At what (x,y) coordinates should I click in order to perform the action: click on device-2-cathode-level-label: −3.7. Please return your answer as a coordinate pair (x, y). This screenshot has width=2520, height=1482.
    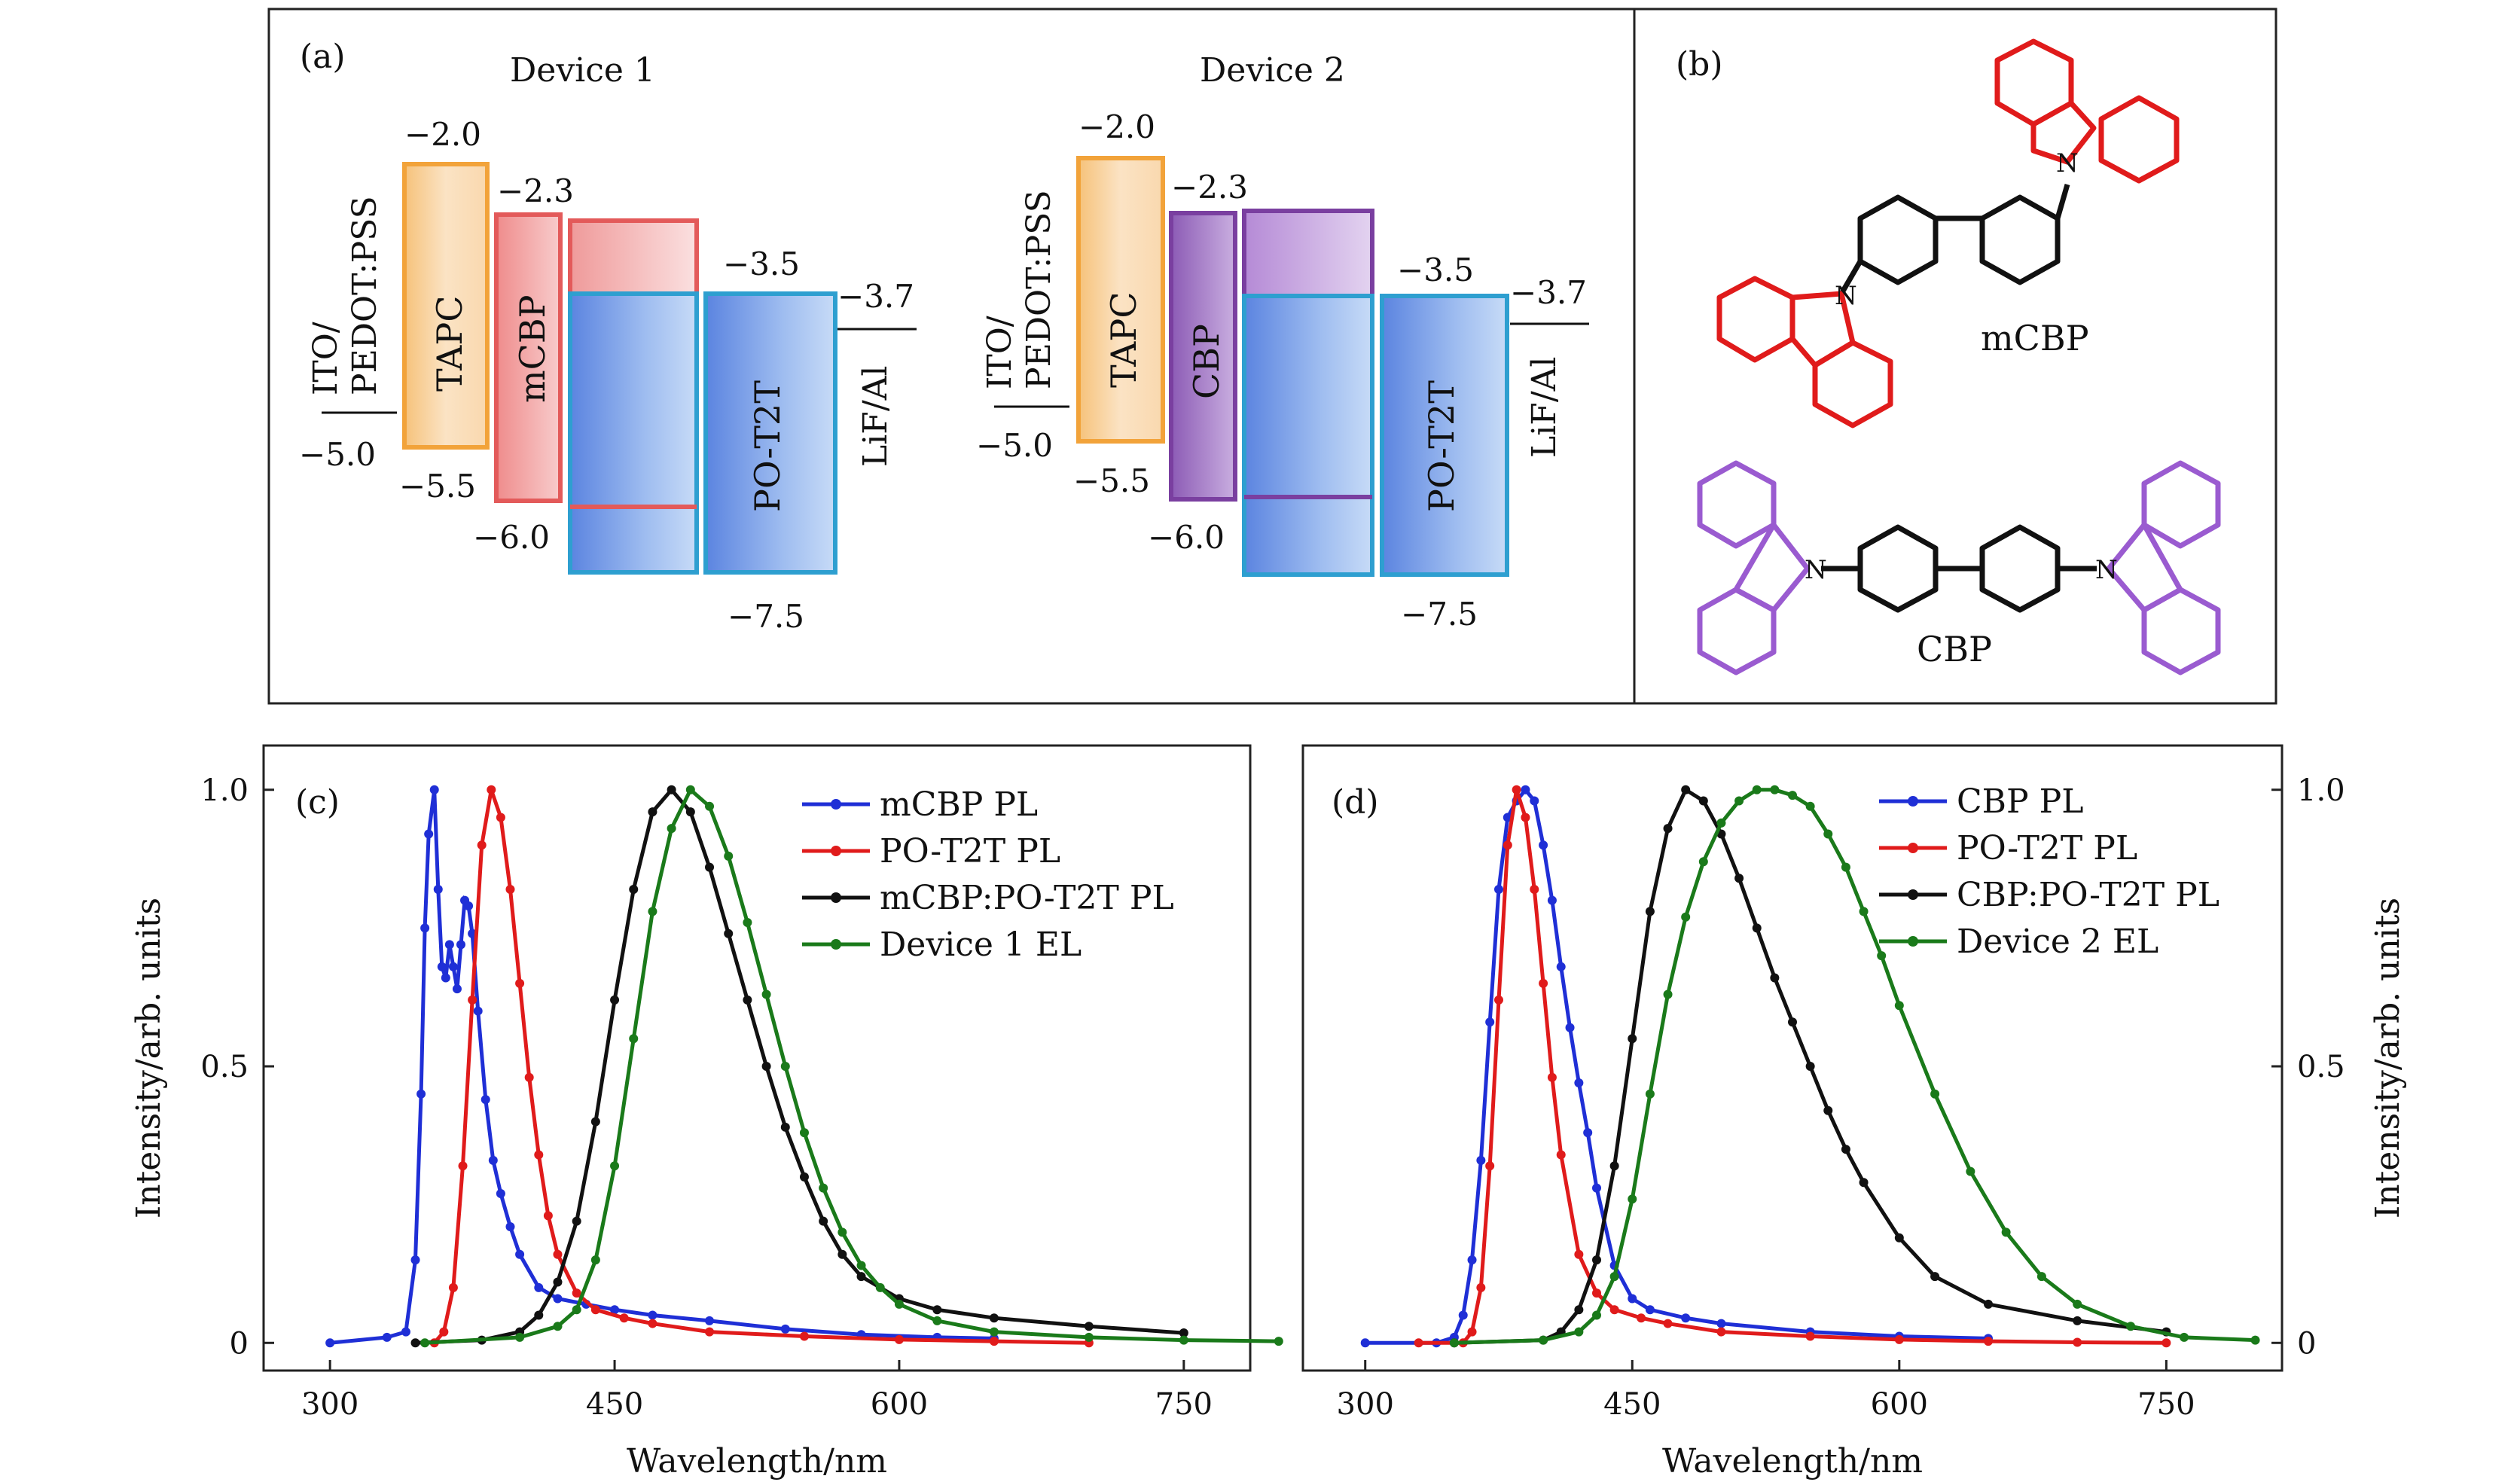
    Looking at the image, I should click on (1548, 292).